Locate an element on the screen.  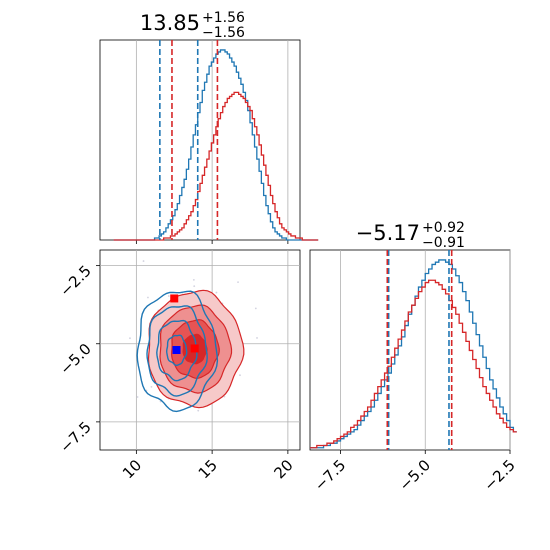
x-tick-label: 15 is located at coordinates (208, 469).